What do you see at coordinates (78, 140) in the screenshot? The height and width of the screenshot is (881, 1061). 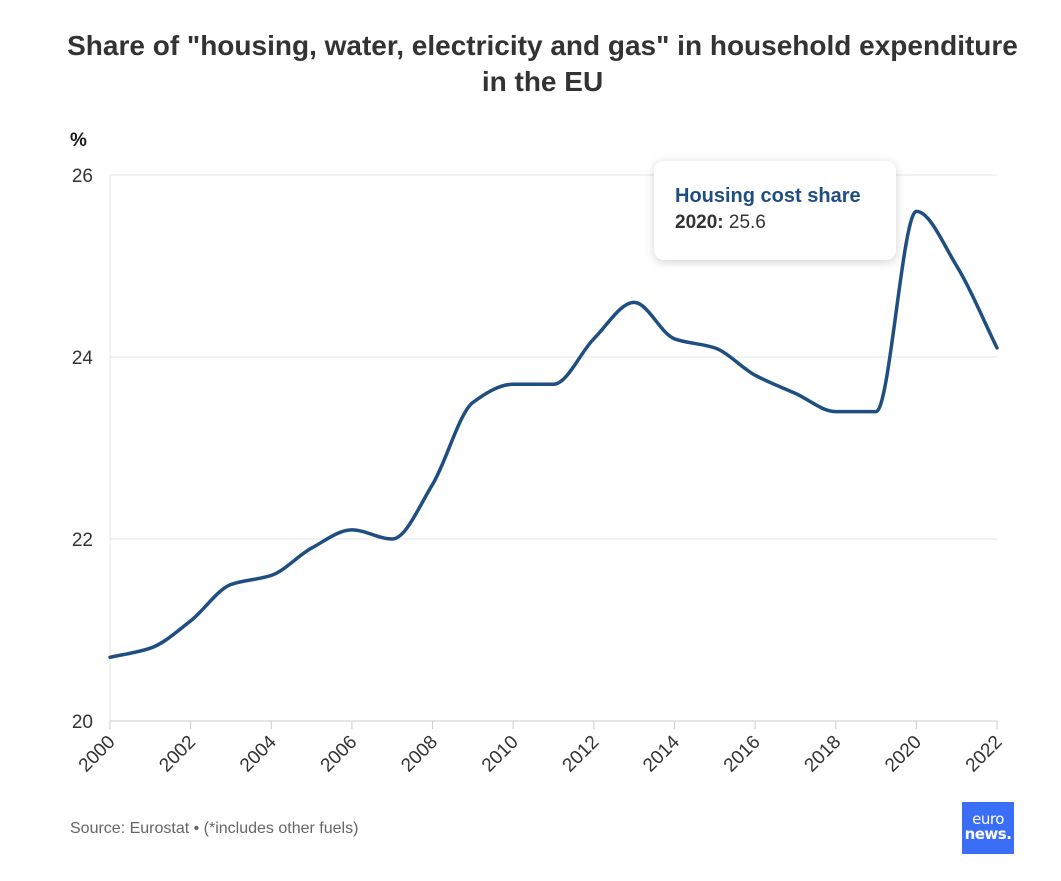 I see `y-axis-unit: %` at bounding box center [78, 140].